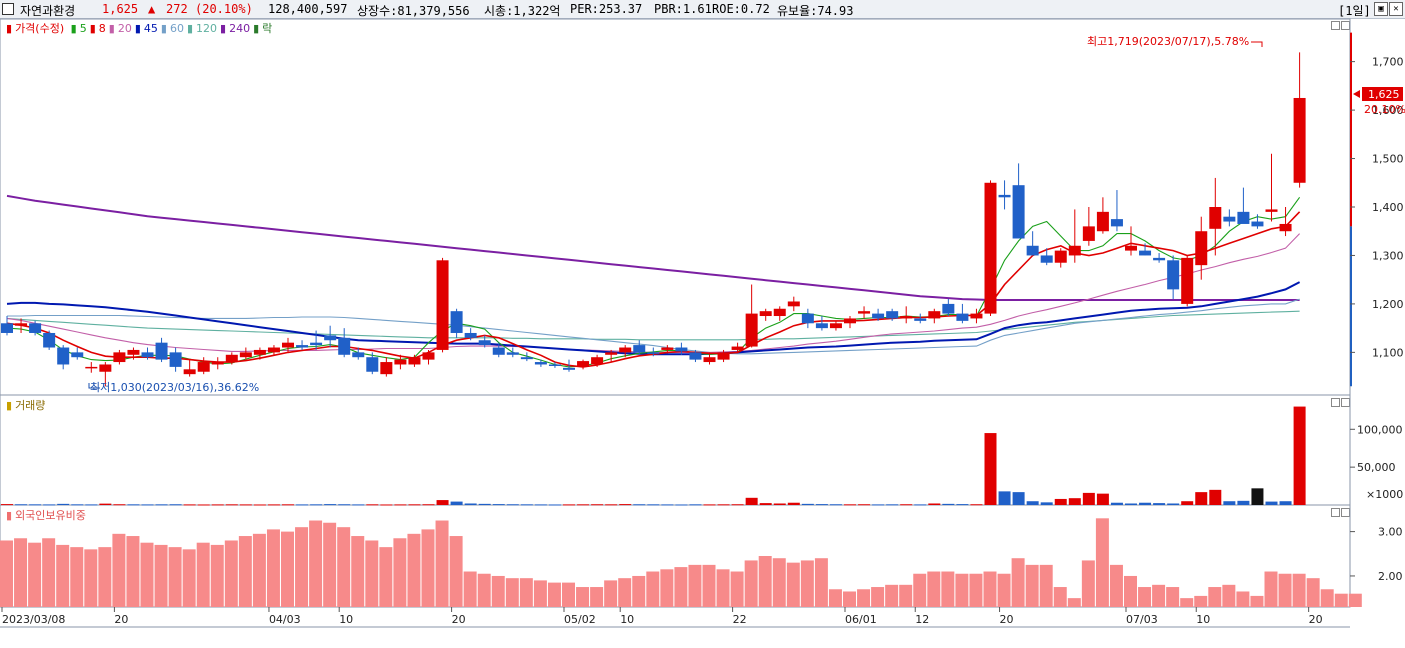 The width and height of the screenshot is (1405, 648). Describe the element at coordinates (102, 28) in the screenshot. I see `ma-legend-label: 8` at that location.